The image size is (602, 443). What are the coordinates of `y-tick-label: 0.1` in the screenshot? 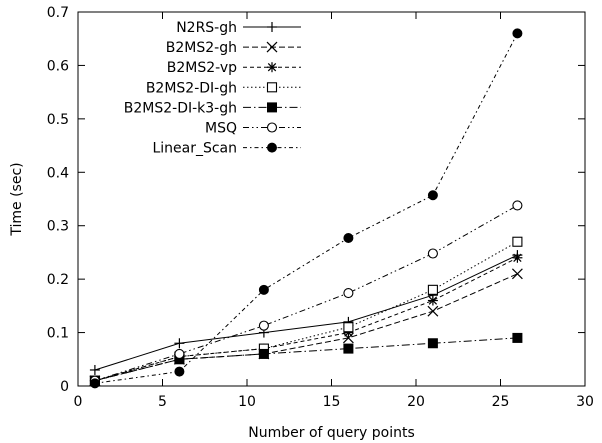 It's located at (58, 334).